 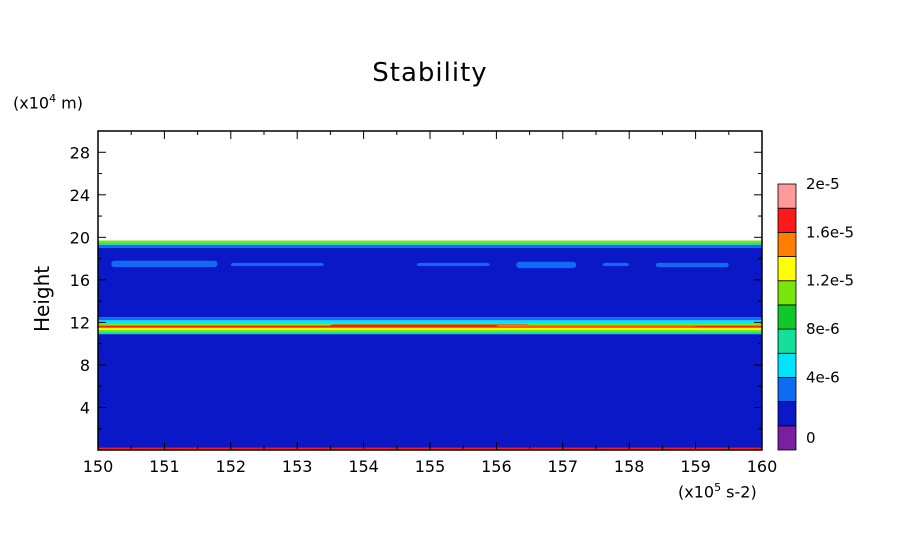 I want to click on x-tick-label: 155, so click(x=430, y=466).